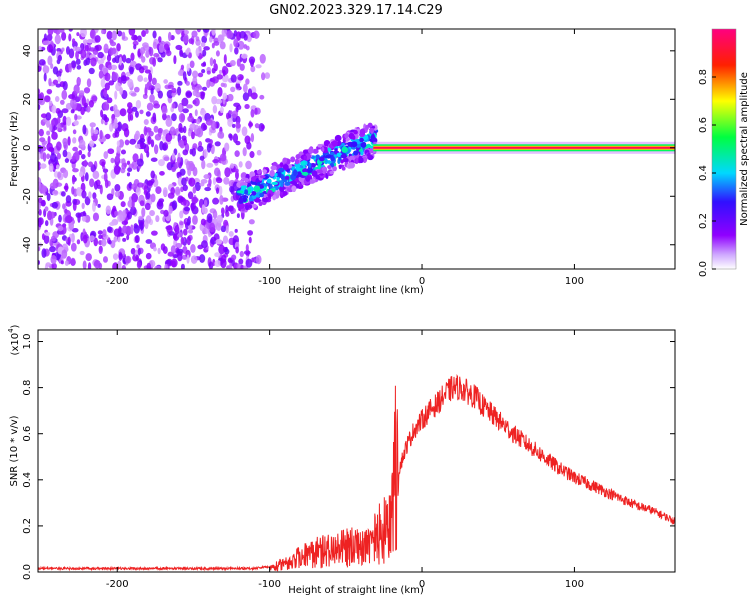  I want to click on snr-y-tick-label: 0.8, so click(27, 388).